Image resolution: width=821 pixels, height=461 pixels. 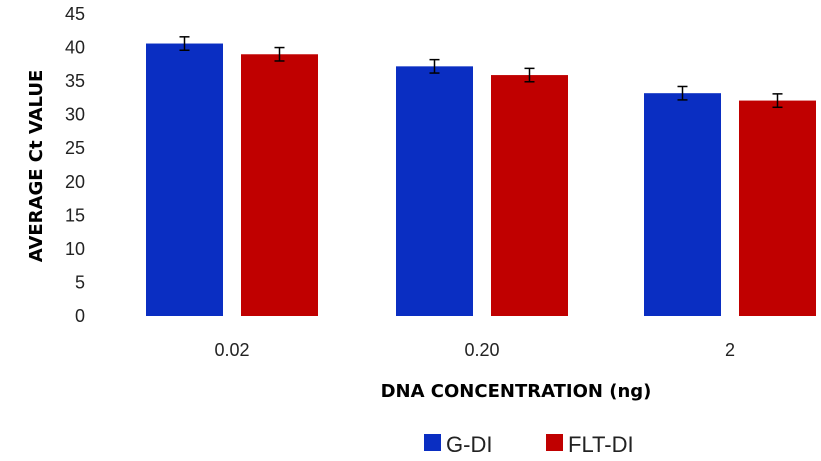 What do you see at coordinates (529, 444) in the screenshot?
I see `legend: G-DI FLT-DI` at bounding box center [529, 444].